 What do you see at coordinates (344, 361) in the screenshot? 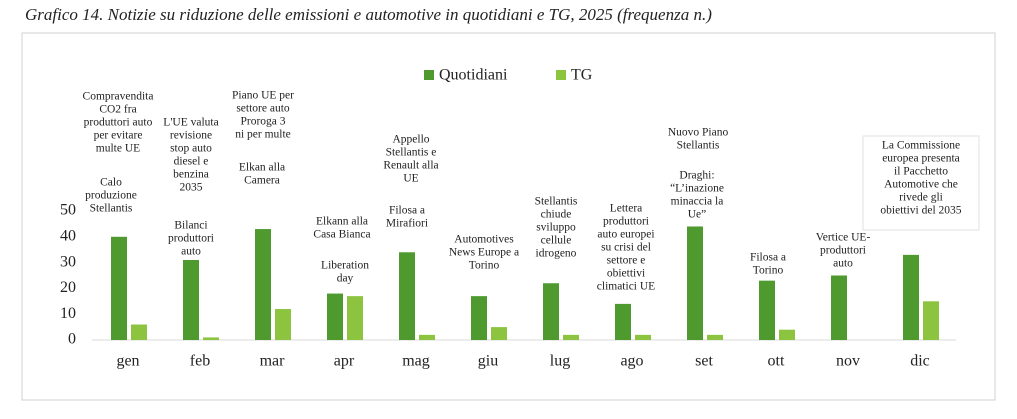
I see `x-tick-label: apr` at bounding box center [344, 361].